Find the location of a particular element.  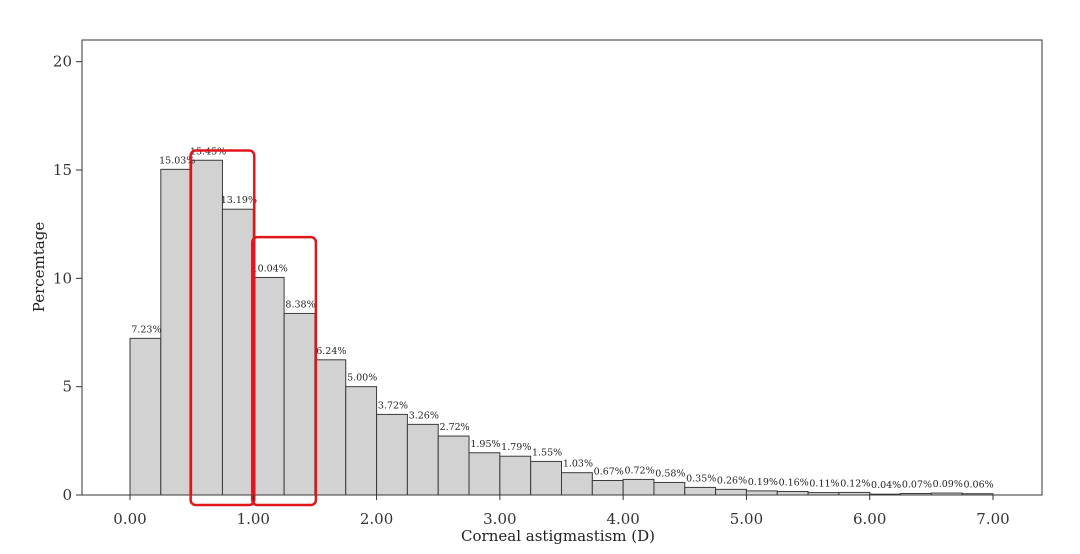

data-label: 0.58% is located at coordinates (670, 473).